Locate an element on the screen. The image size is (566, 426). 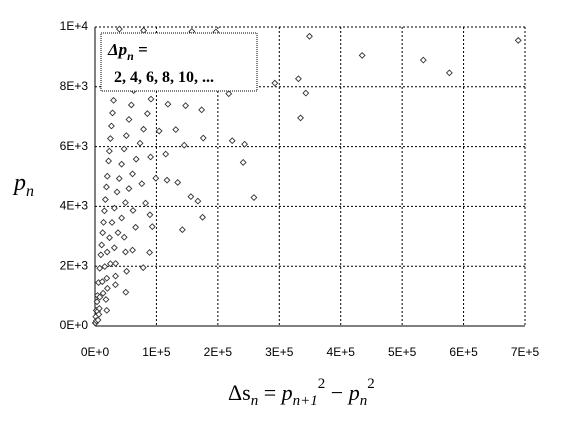
y-tick-label: 2E+3 is located at coordinates (74, 265).